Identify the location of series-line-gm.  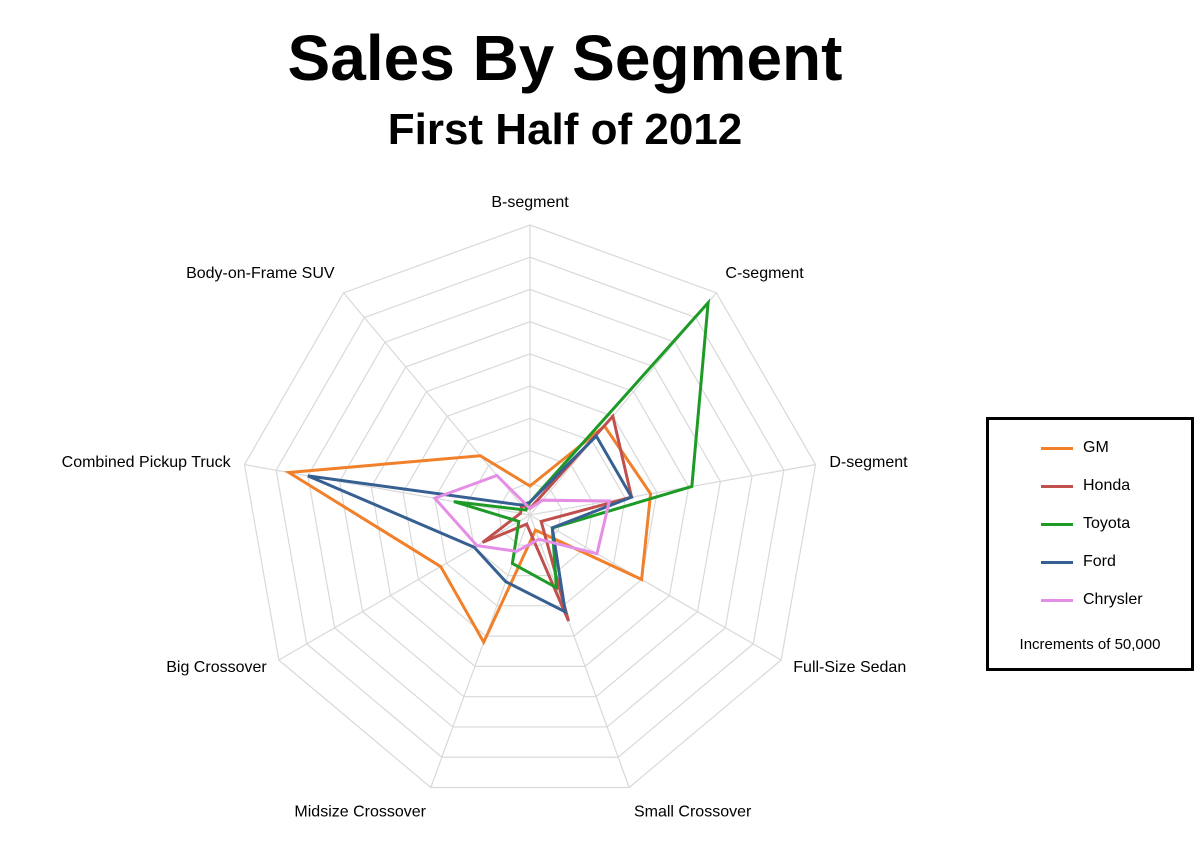
(468, 534).